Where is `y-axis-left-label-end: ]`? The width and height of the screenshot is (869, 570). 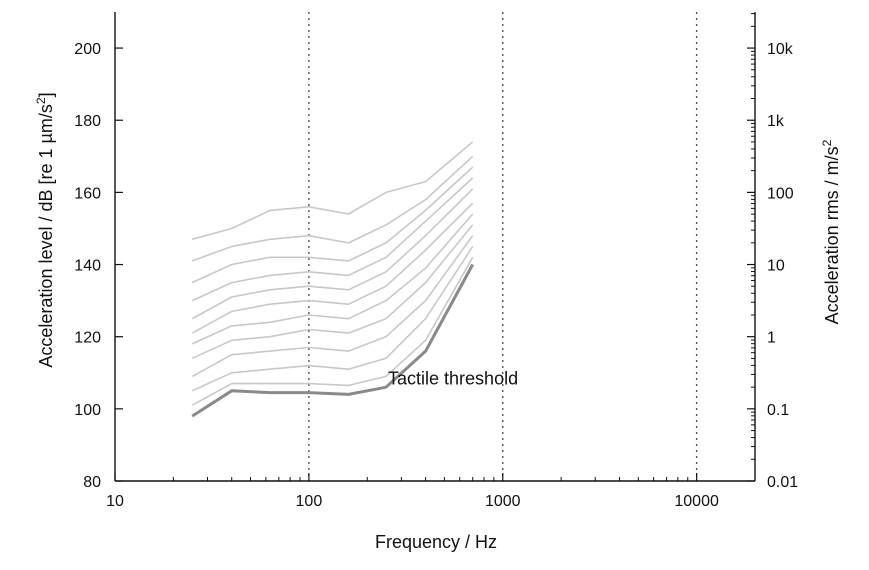 y-axis-left-label-end: ] is located at coordinates (46, 94).